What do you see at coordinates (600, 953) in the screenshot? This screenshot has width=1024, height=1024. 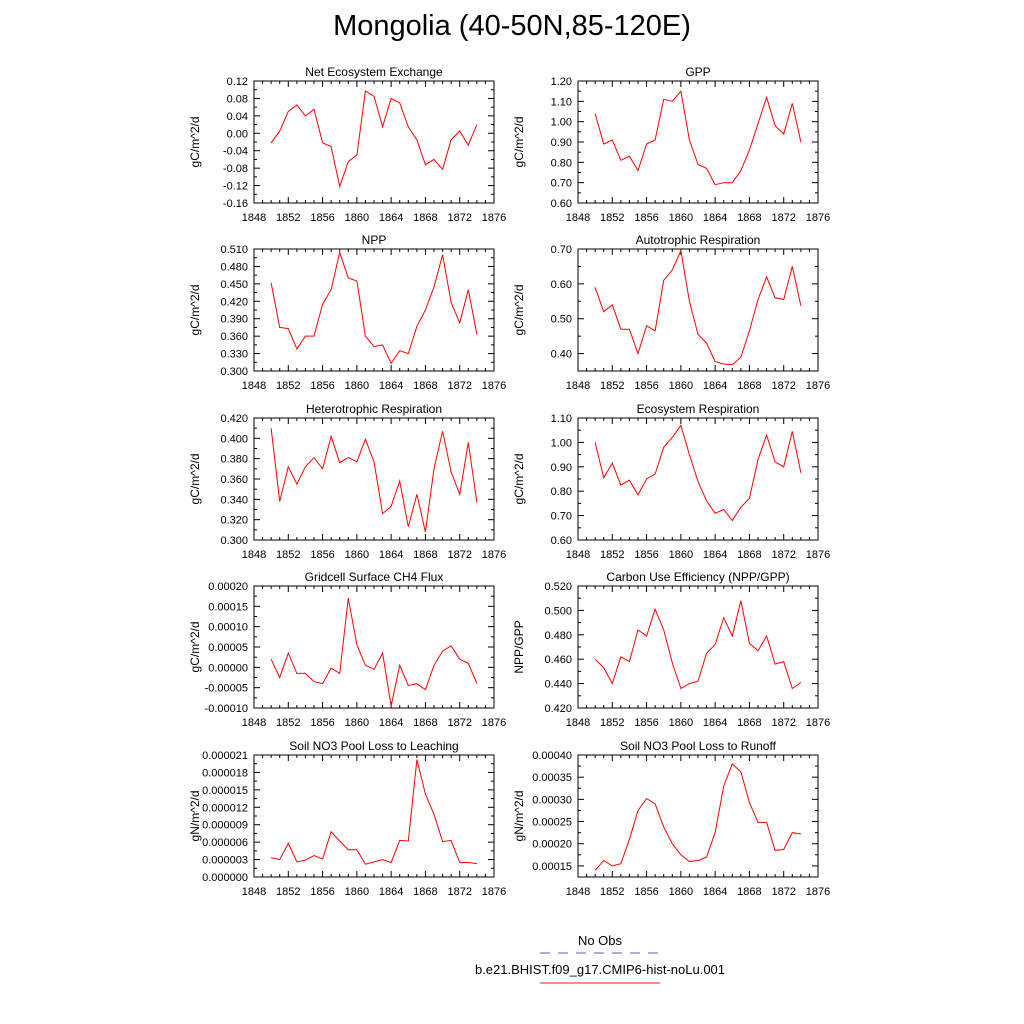 I see `legend-line-no-obs` at bounding box center [600, 953].